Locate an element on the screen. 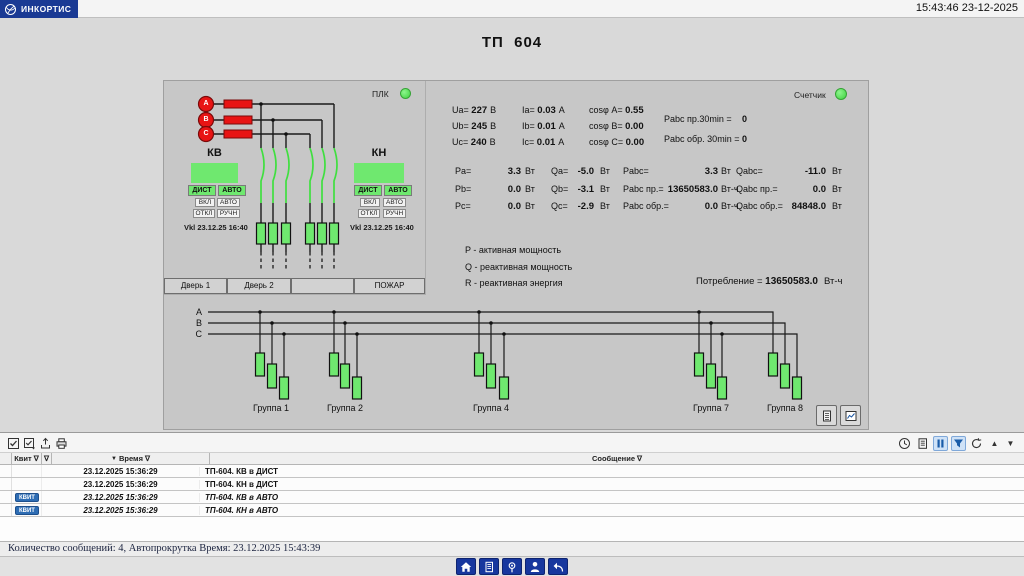  page-title: ТП 604 is located at coordinates (512, 42).